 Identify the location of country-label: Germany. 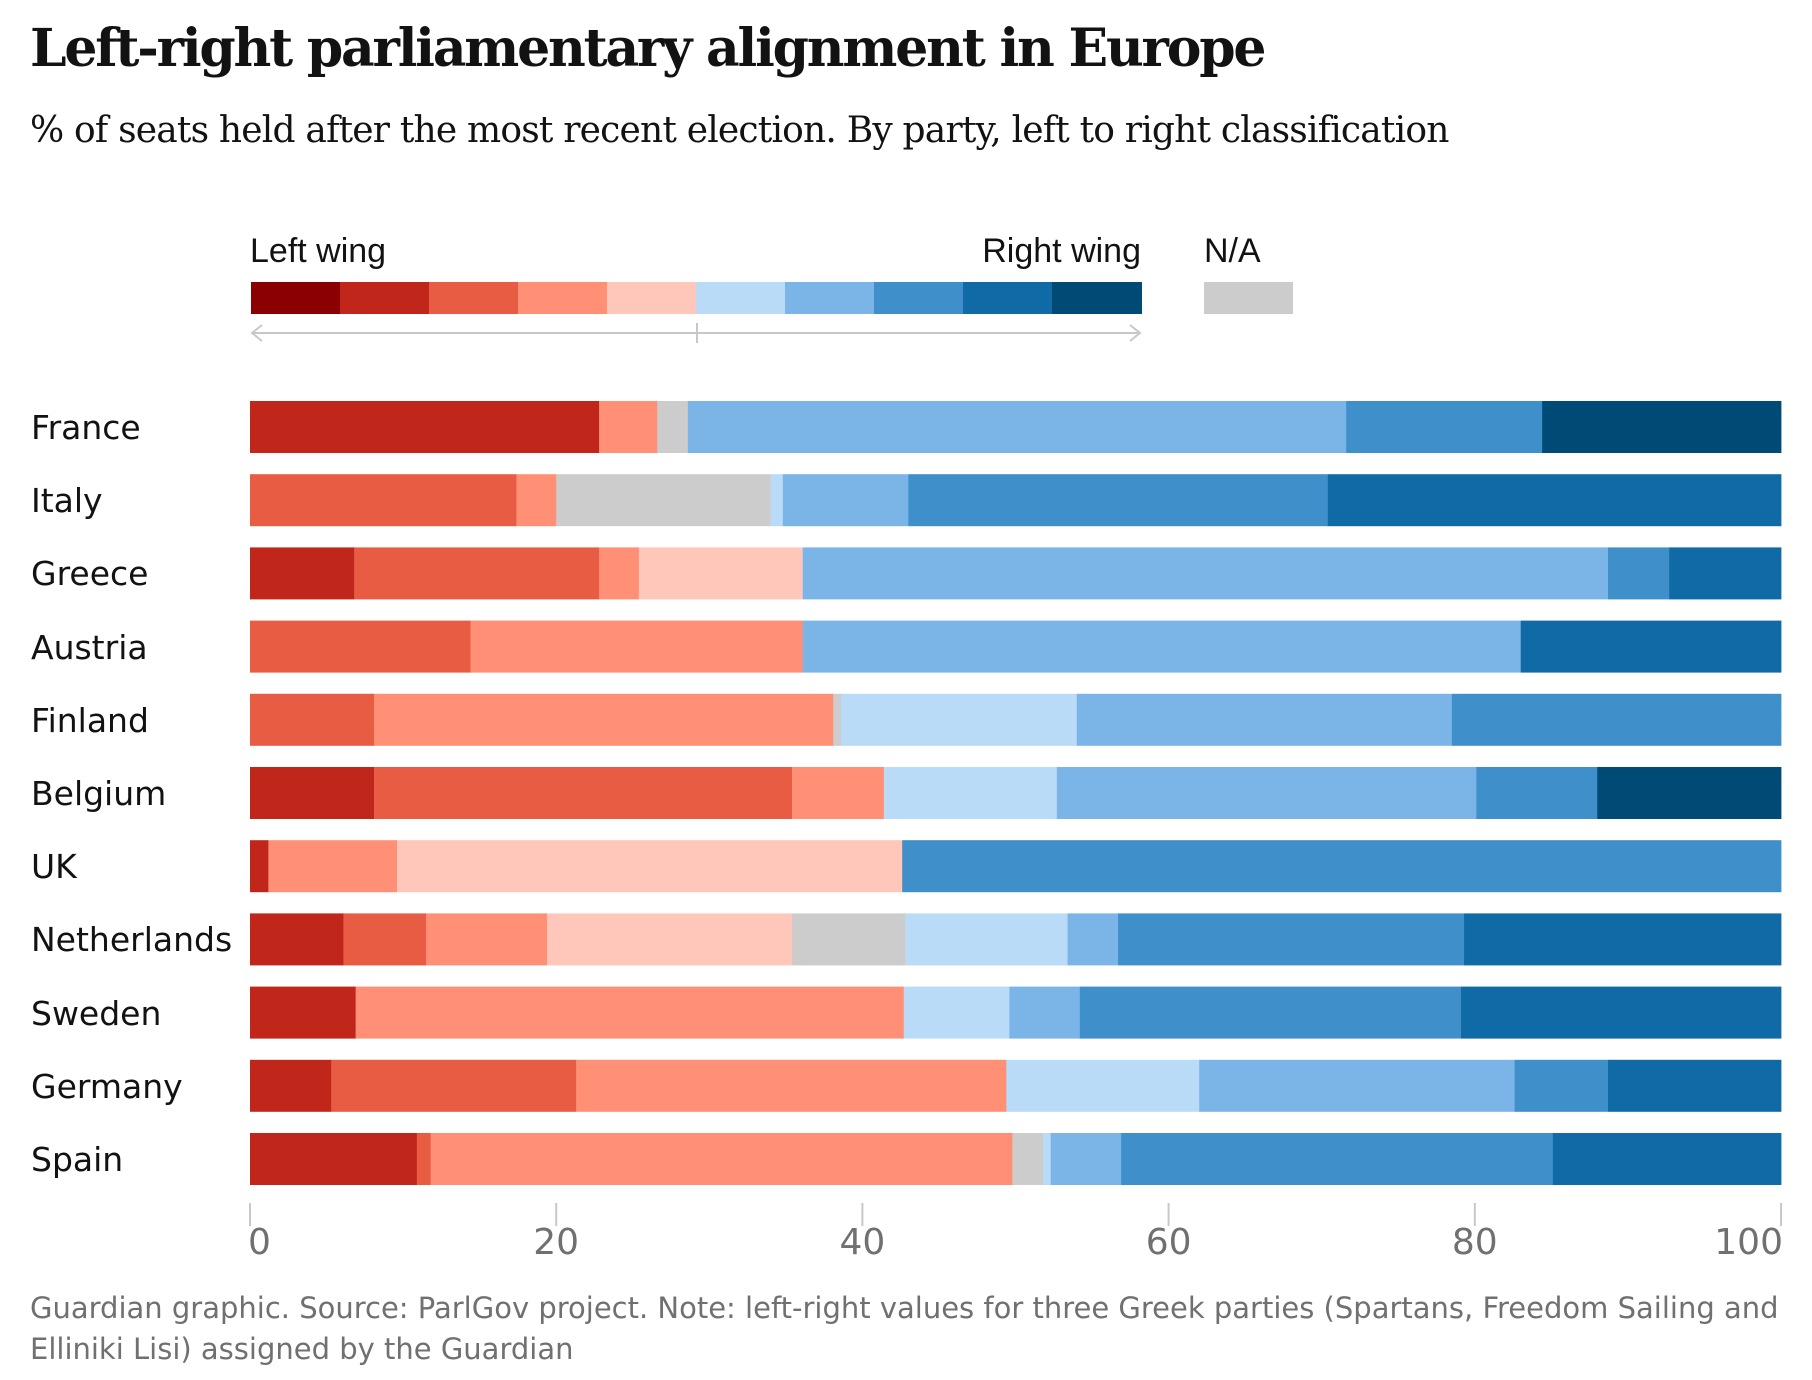
(107, 1086).